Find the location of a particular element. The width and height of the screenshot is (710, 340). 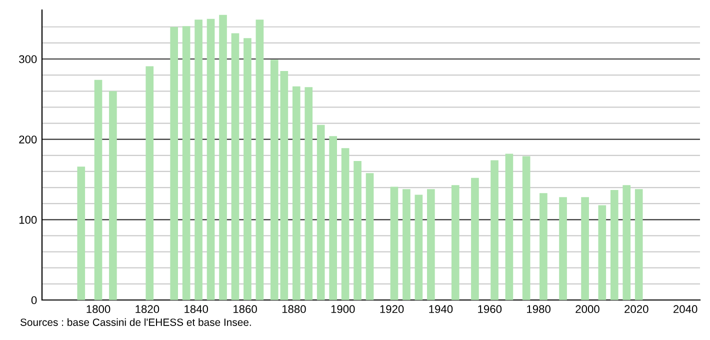

x-tick-label: 2000 is located at coordinates (588, 309).